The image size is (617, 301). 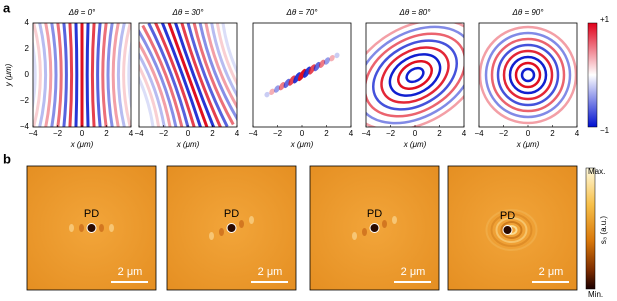 I want to click on panel-title: Δθ = 70°, so click(x=302, y=12).